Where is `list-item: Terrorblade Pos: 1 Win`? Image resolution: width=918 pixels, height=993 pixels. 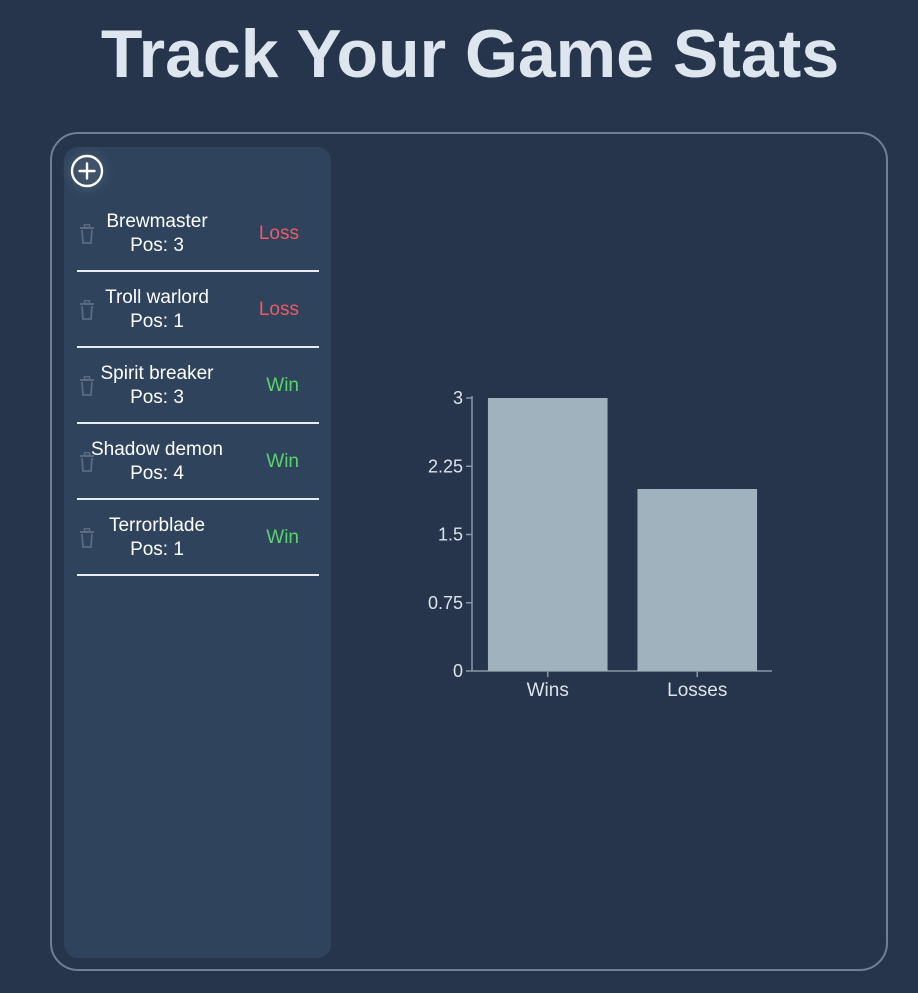 list-item: Terrorblade Pos: 1 Win is located at coordinates (198, 538).